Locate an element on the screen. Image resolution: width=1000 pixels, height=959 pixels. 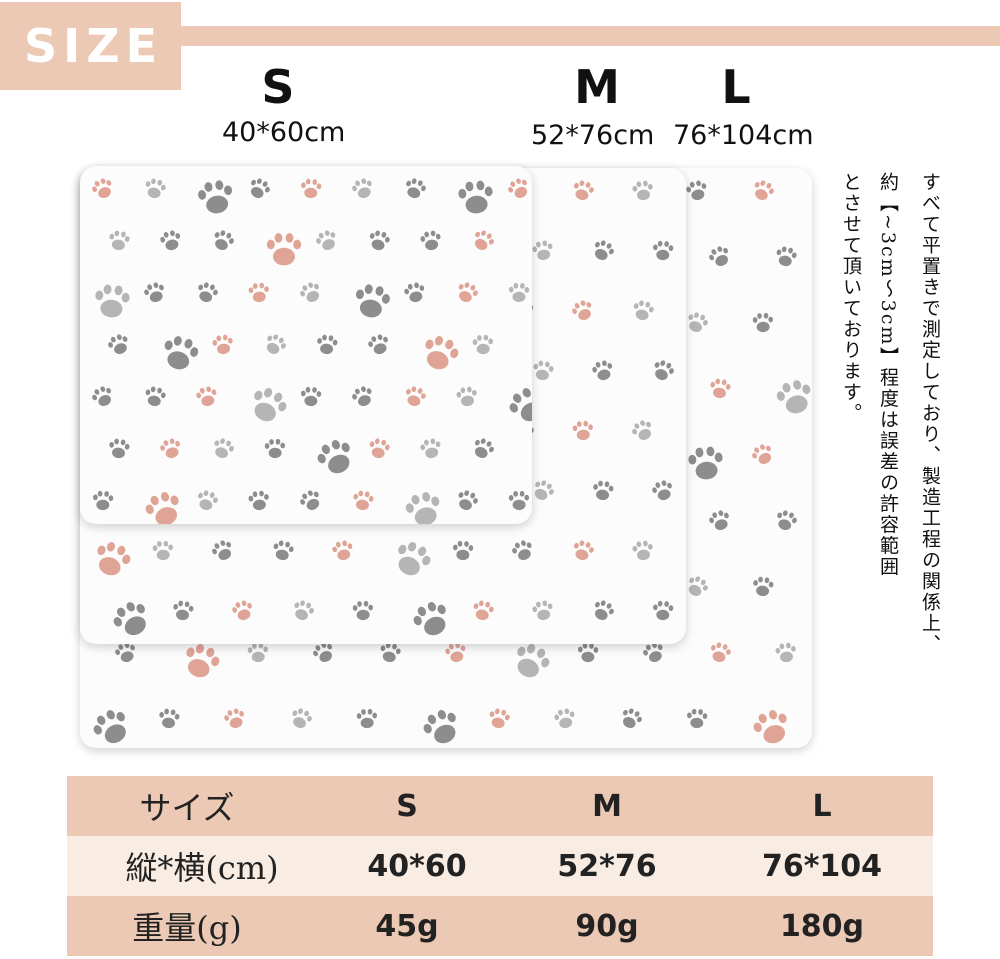
table-cell: 40*60 is located at coordinates (417, 866).